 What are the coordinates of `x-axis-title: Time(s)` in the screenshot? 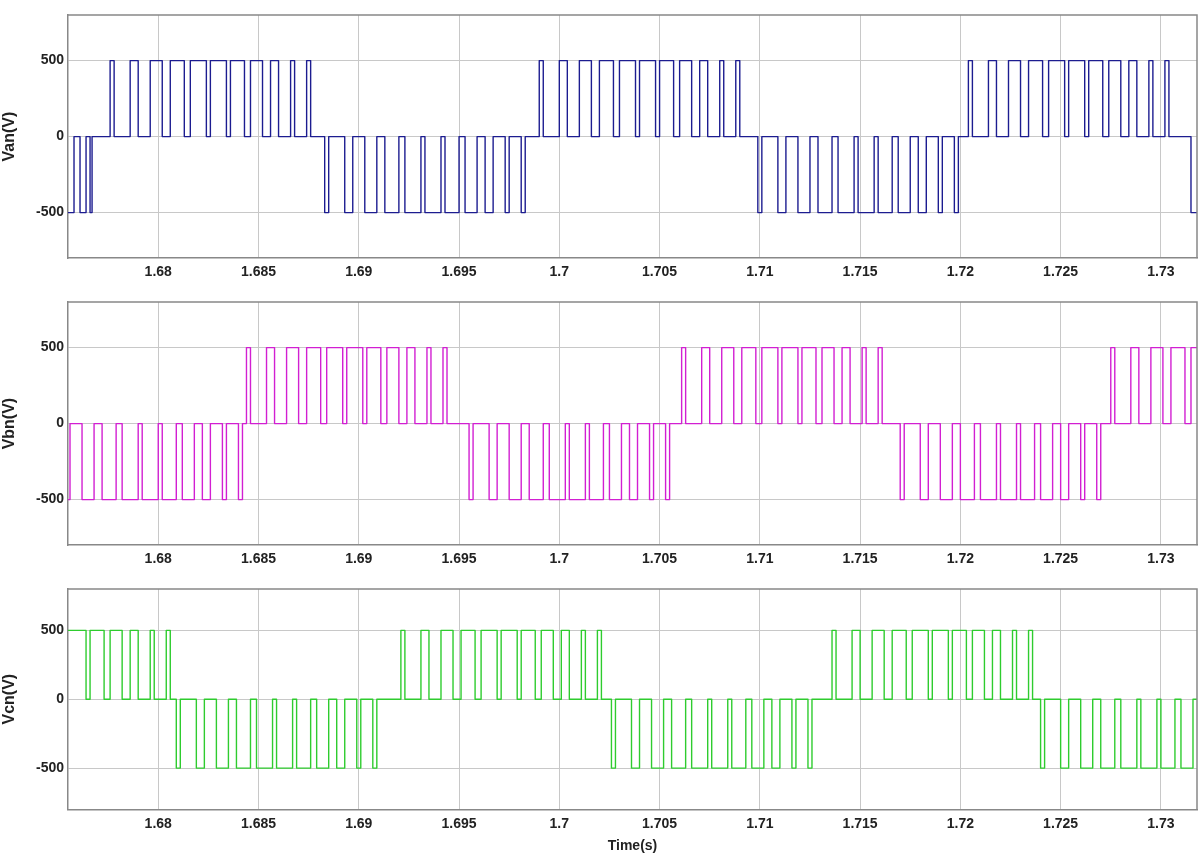 It's located at (632, 845).